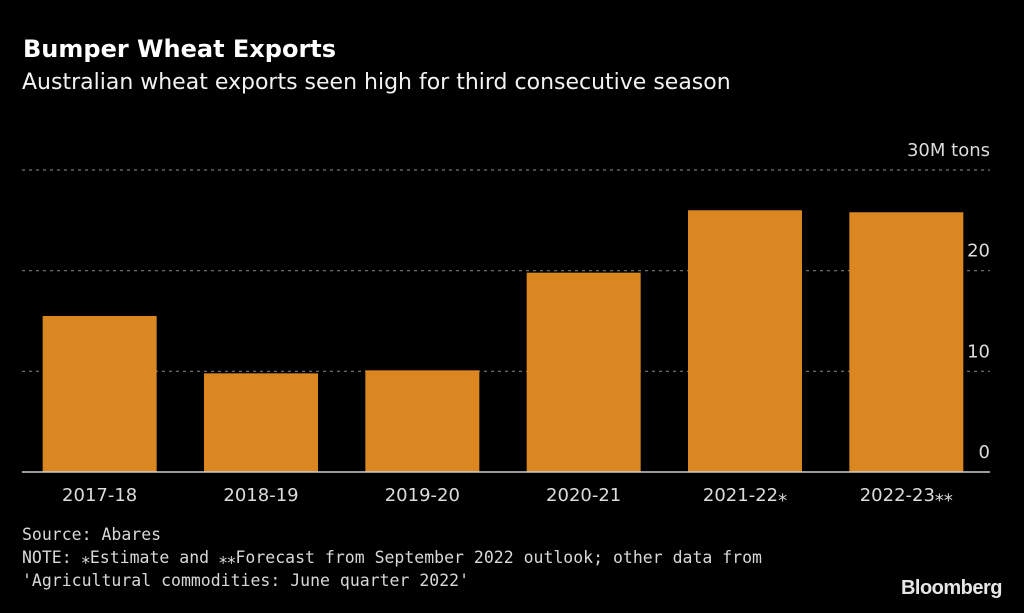 Image resolution: width=1024 pixels, height=613 pixels. Describe the element at coordinates (99, 495) in the screenshot. I see `x-tick-label-2017-18: 2017-18` at that location.